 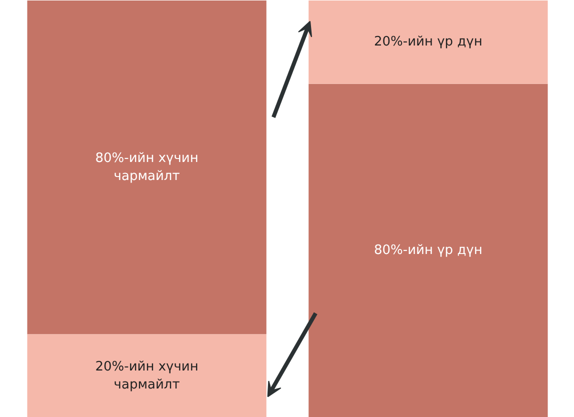 What do you see at coordinates (146, 375) in the screenshot?
I see `data-label: 20%-ийн хүчин чармайлт` at bounding box center [146, 375].